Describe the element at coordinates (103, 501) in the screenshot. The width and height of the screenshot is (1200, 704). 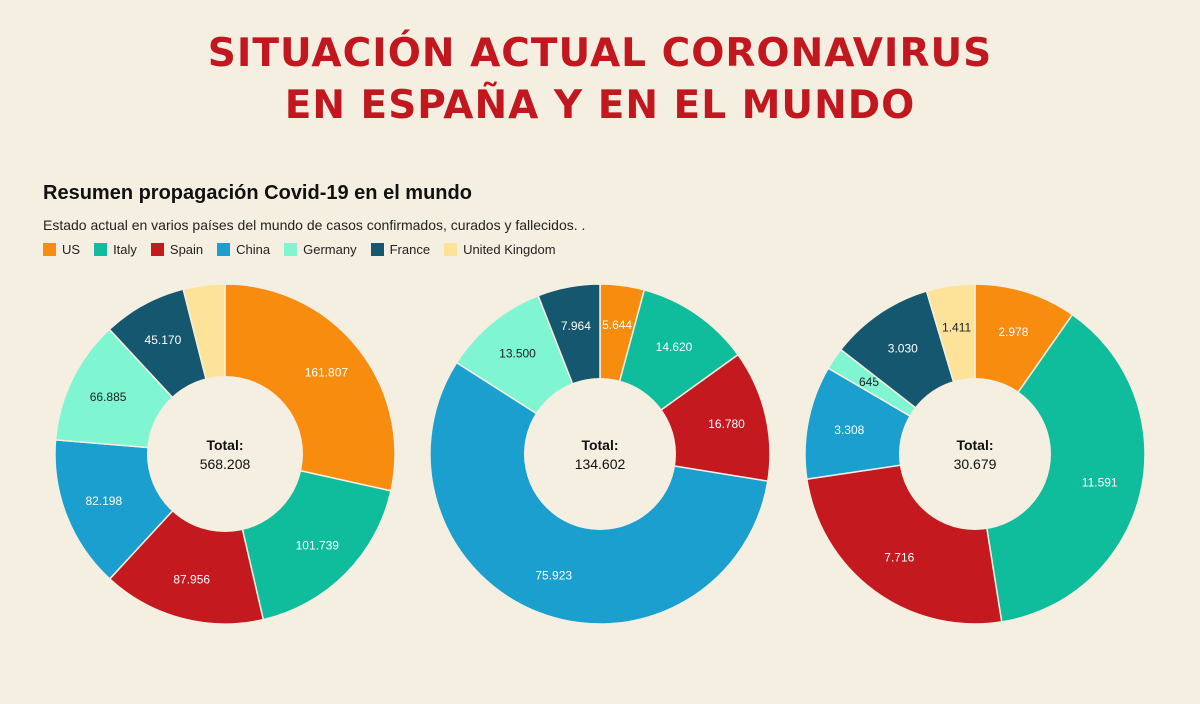
I see `slice-value-label-china: 82.198` at that location.